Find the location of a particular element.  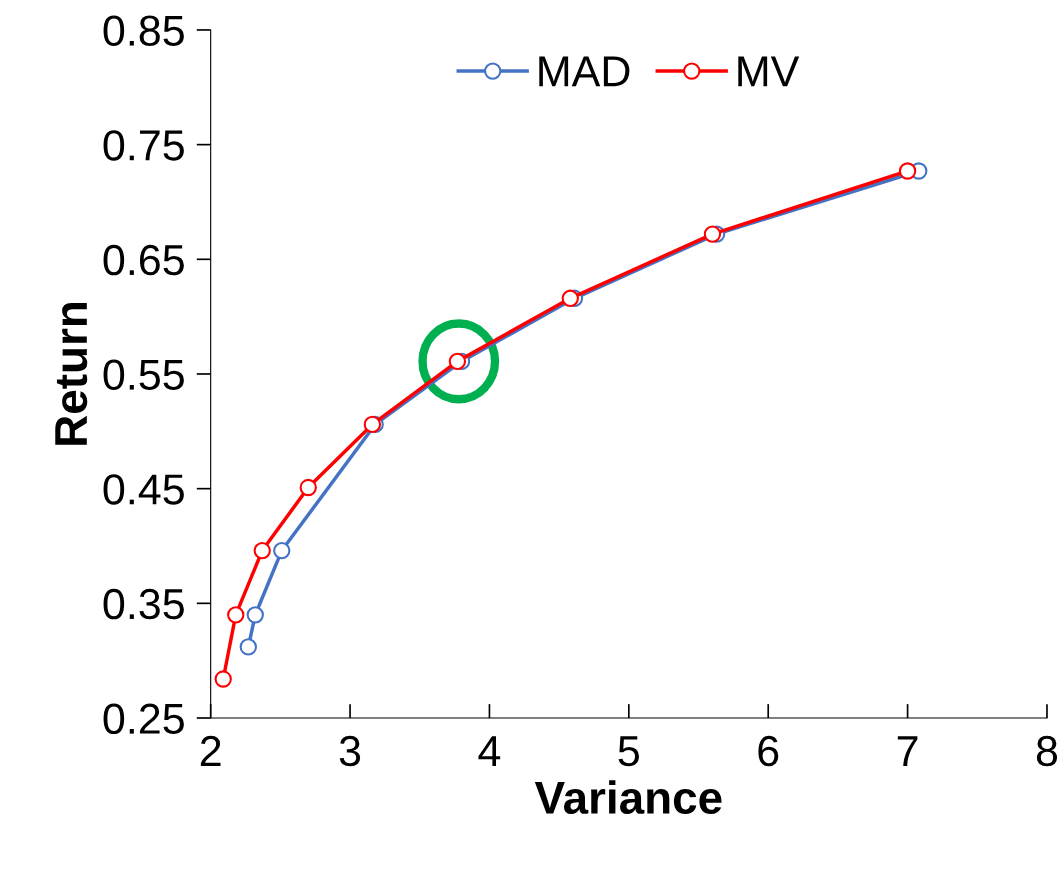

x-axis-title: Variance is located at coordinates (628, 797).